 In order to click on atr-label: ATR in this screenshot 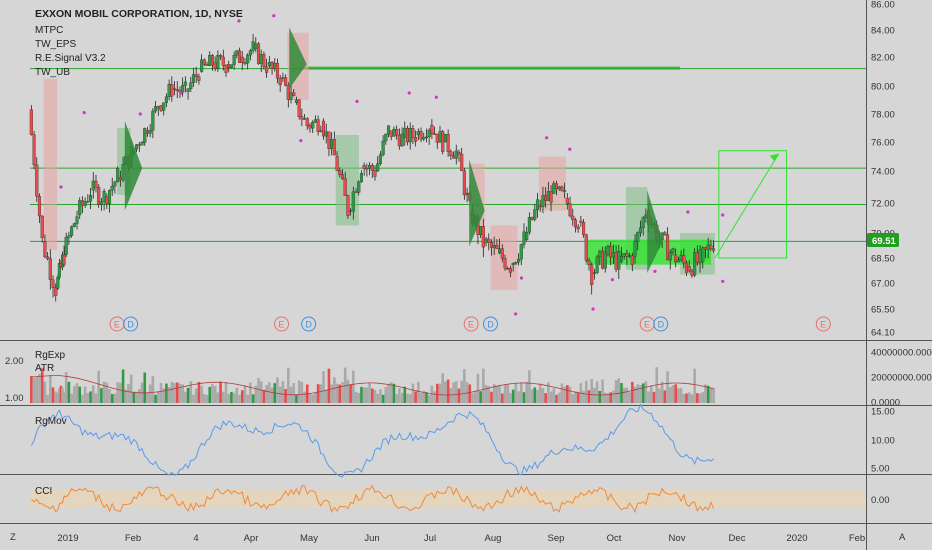, I will do `click(44, 368)`.